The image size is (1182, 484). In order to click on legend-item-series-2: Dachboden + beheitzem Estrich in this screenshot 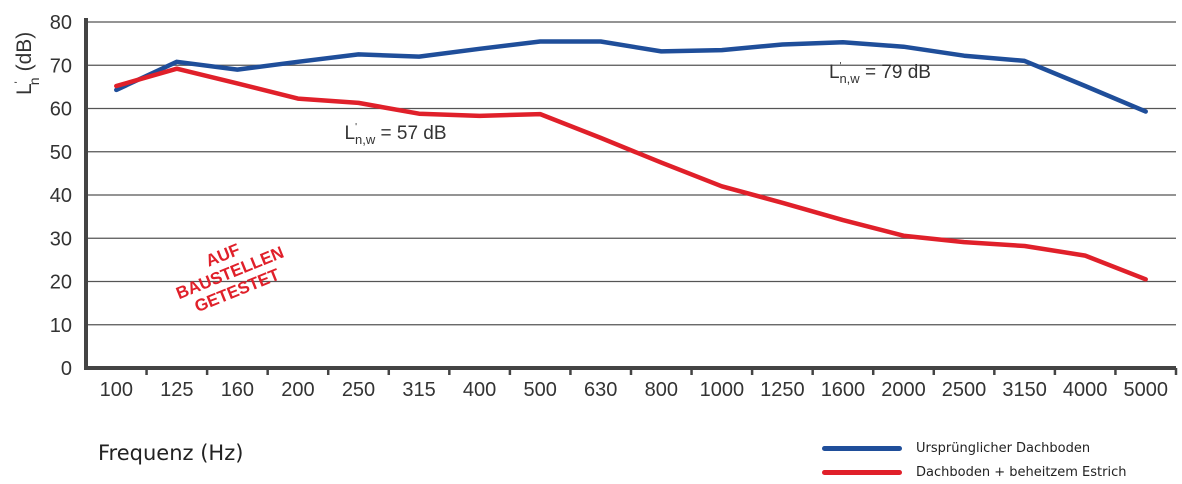, I will do `click(997, 472)`.